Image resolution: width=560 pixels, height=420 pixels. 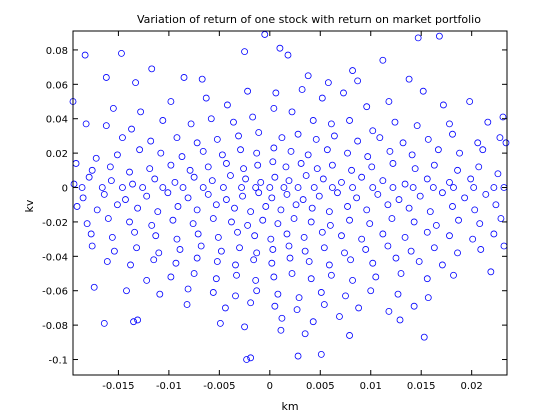 I want to click on x-axis-label: km, so click(x=289, y=406).